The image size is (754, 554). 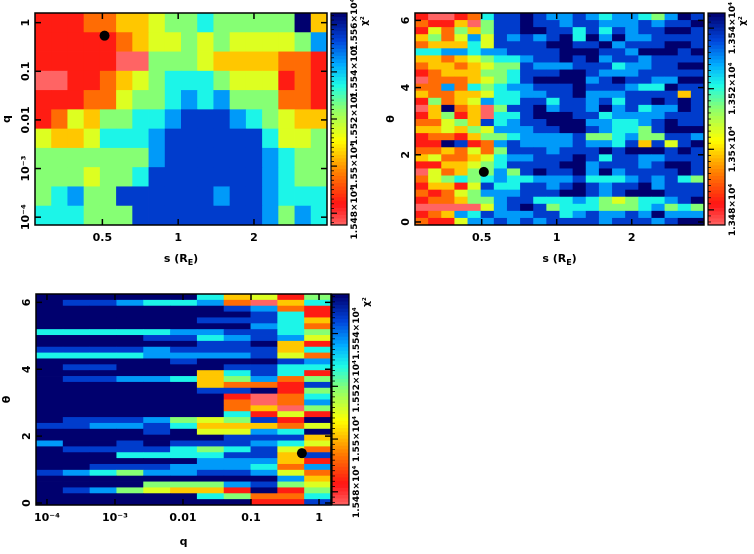 What do you see at coordinates (733, 210) in the screenshot?
I see `colorbar-tick-label: 1.348×10⁴` at bounding box center [733, 210].